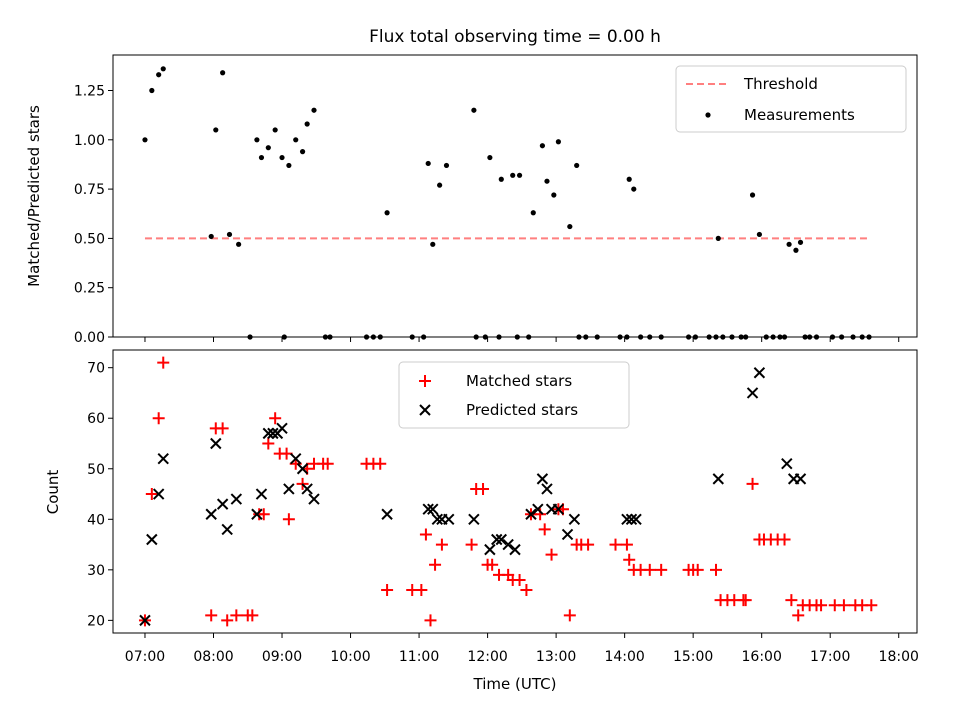 The width and height of the screenshot is (960, 720). I want to click on bottom-x-tick-label: 12:00, so click(487, 657).